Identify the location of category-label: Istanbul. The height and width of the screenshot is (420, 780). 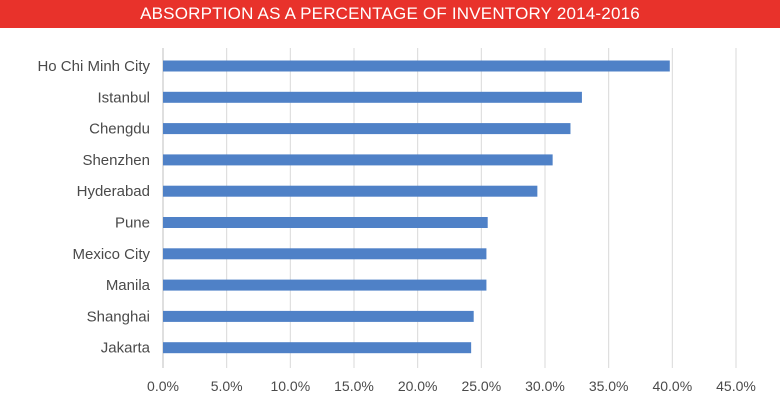
(123, 97).